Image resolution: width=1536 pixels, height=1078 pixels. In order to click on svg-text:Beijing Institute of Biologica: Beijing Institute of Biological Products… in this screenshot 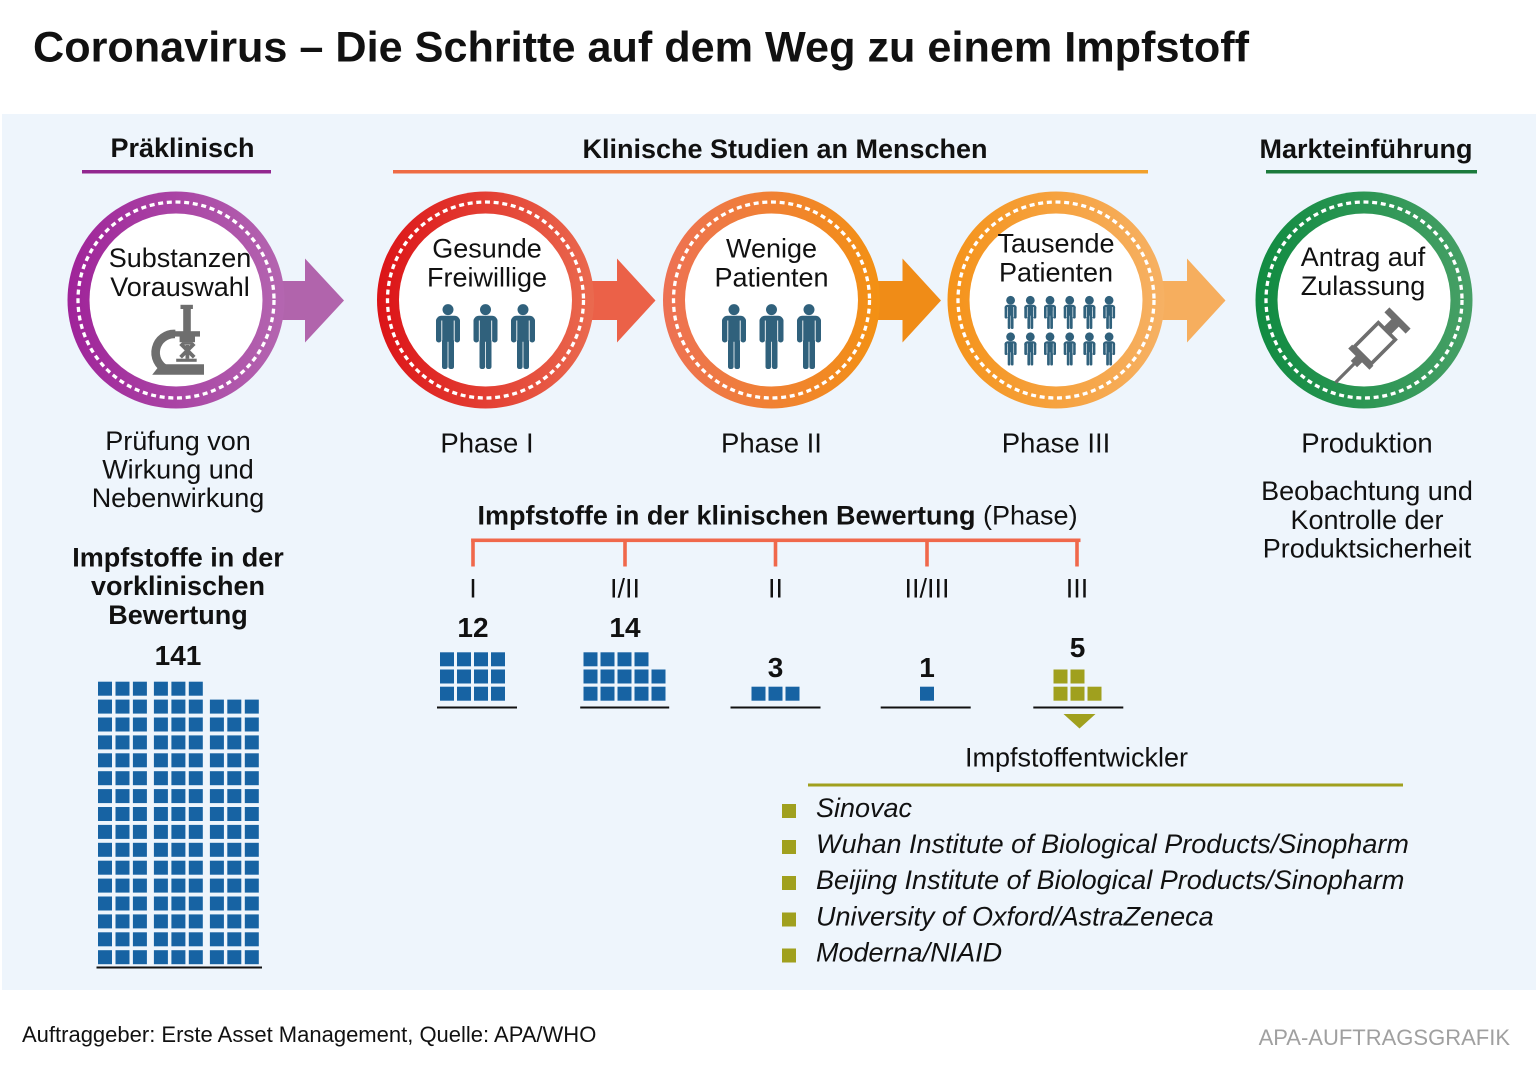, I will do `click(1110, 880)`.